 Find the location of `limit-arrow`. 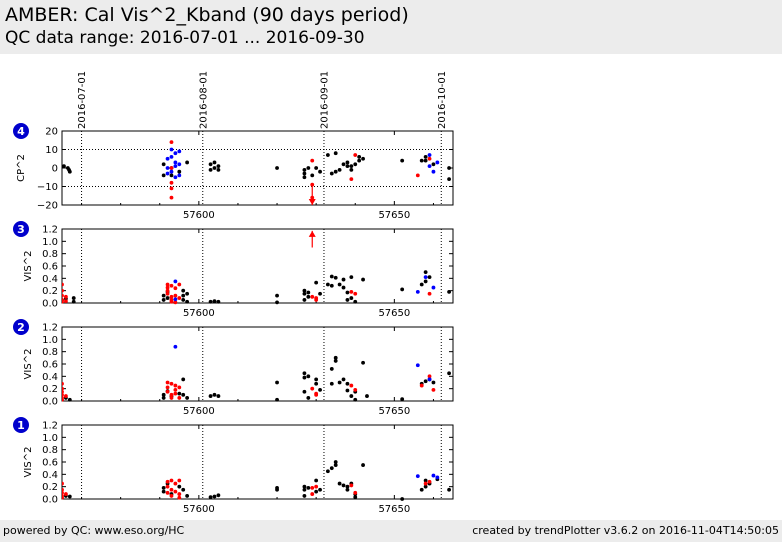

limit-arrow is located at coordinates (312, 233).